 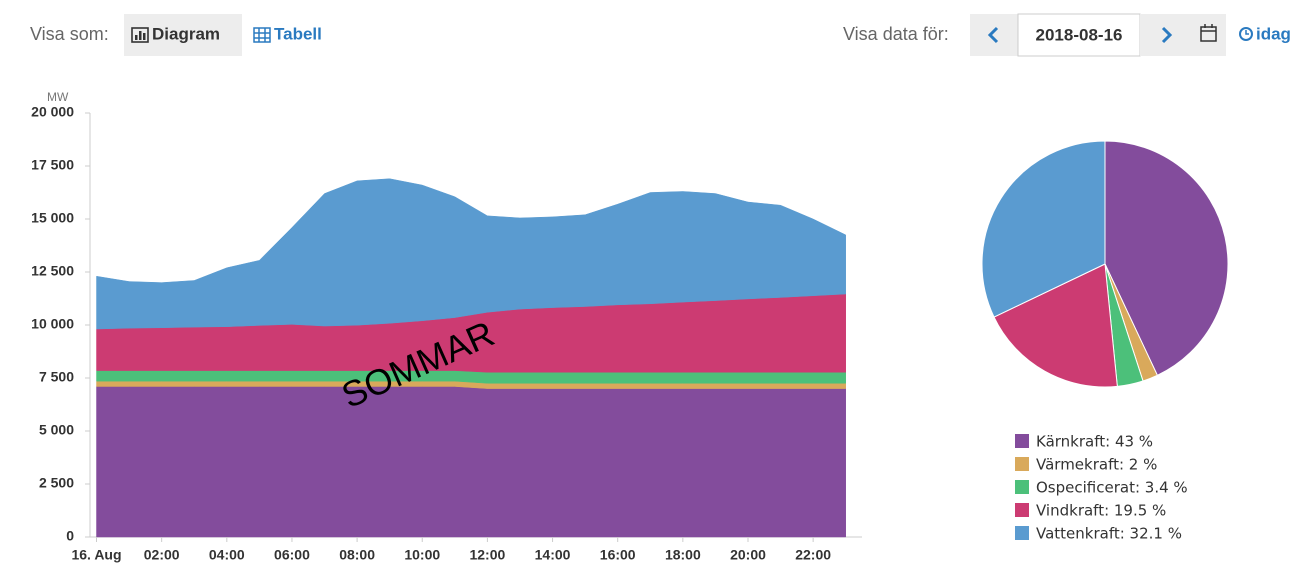 What do you see at coordinates (186, 33) in the screenshot?
I see `diagram-label: Diagram` at bounding box center [186, 33].